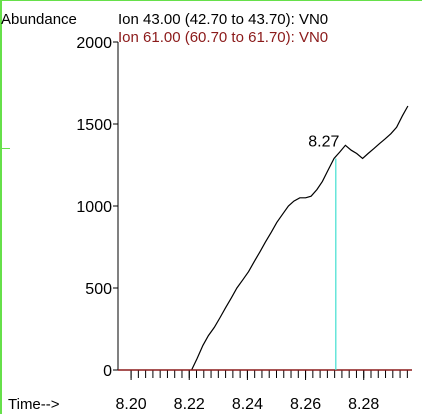 This screenshot has width=422, height=414. Describe the element at coordinates (94, 125) in the screenshot. I see `y-tick-label: 1500` at that location.